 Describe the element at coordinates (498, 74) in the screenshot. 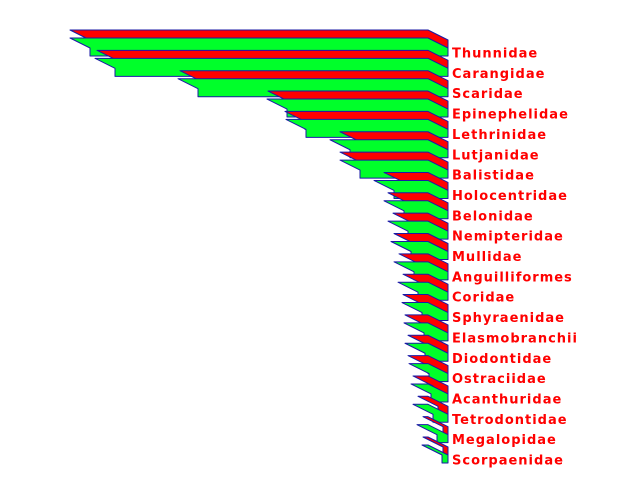

I see `category-label: Carangidae` at that location.